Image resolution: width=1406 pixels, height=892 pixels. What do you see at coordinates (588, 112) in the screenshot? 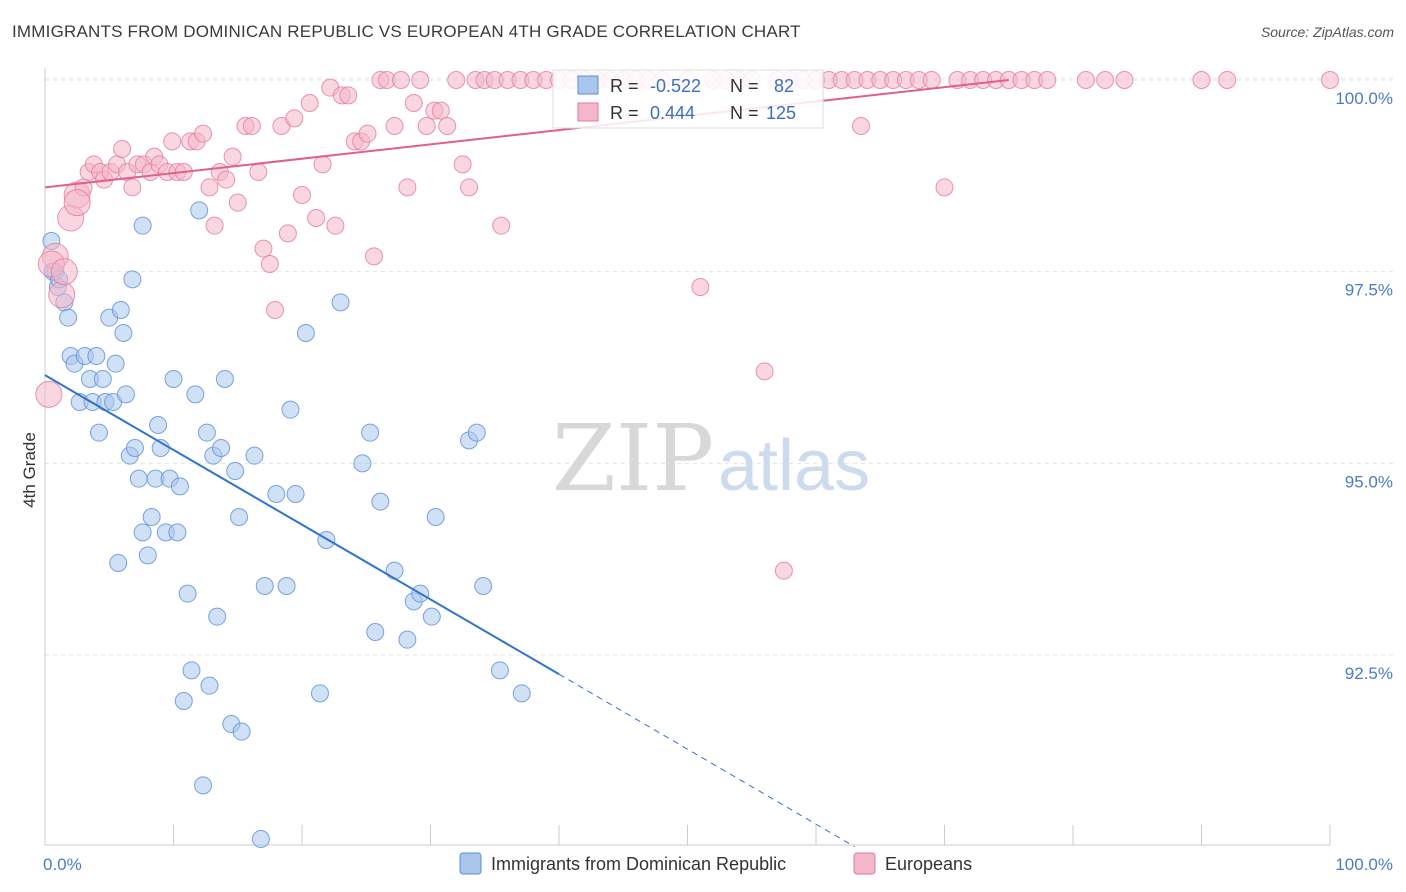
I see `stats-swatch-pink` at bounding box center [588, 112].